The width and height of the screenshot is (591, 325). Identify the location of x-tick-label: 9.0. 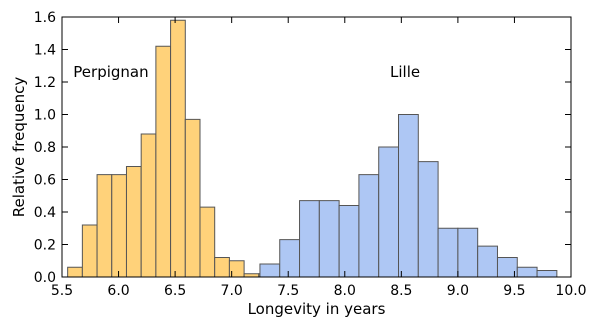
(458, 291).